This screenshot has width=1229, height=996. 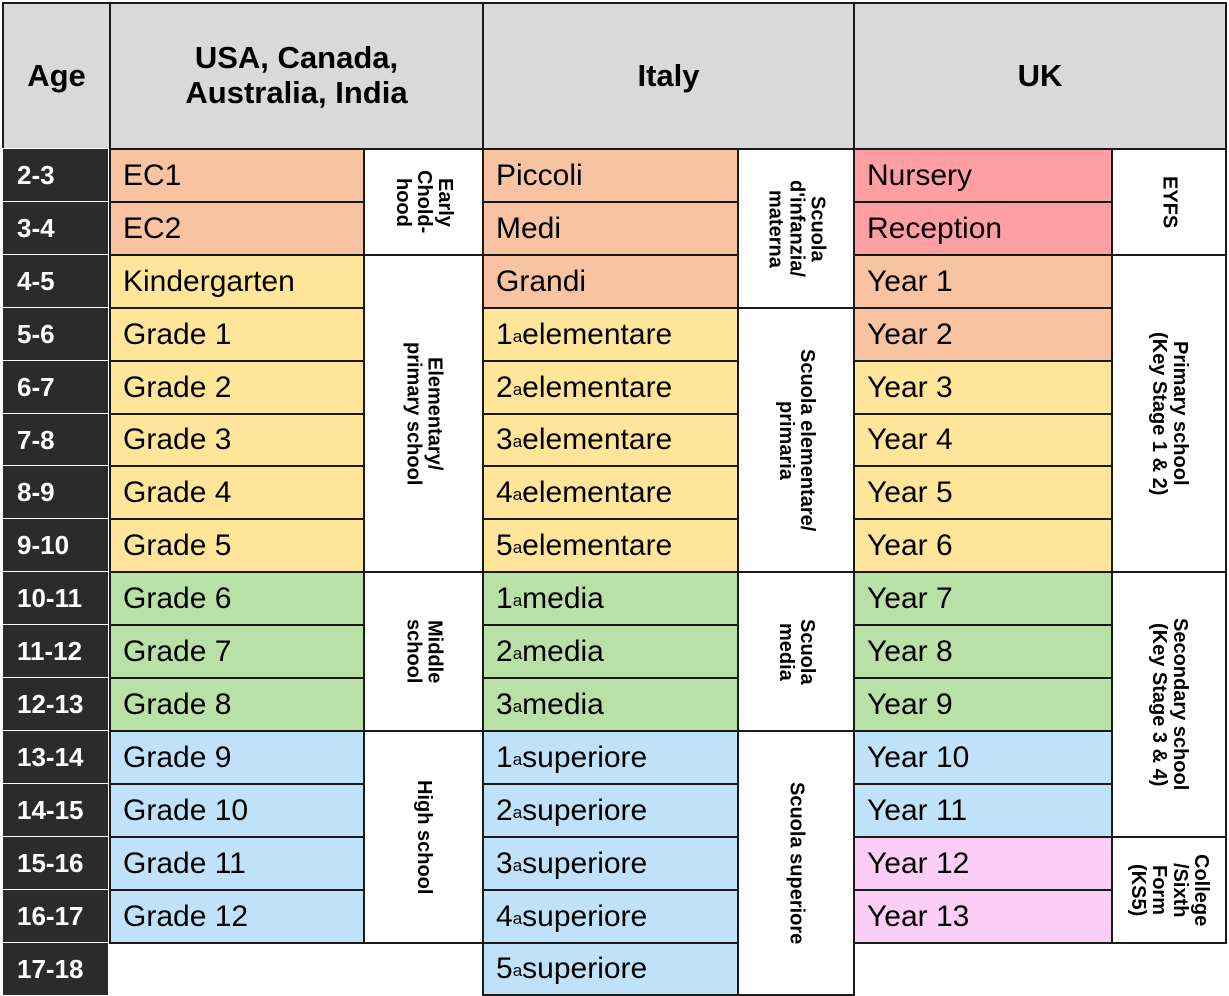 What do you see at coordinates (55, 545) in the screenshot?
I see `age-cell: 9-10` at bounding box center [55, 545].